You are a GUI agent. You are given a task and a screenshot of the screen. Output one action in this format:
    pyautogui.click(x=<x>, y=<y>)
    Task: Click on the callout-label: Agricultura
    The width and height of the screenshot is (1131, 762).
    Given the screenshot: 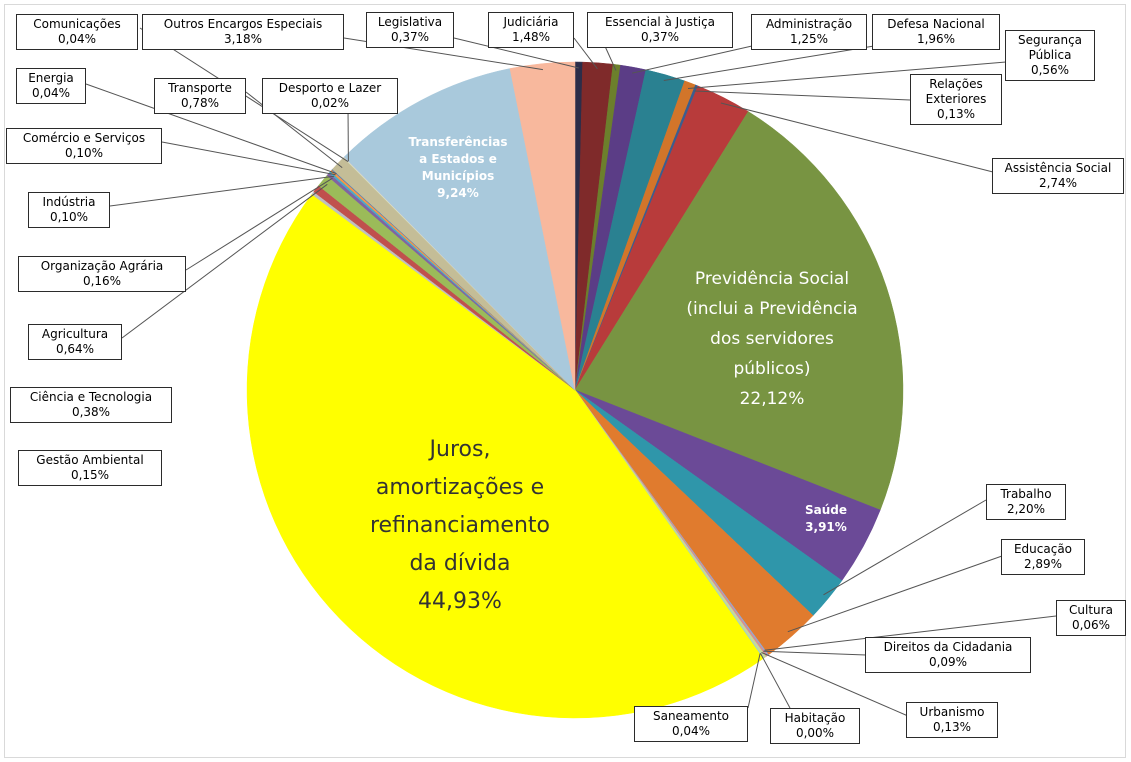 What is the action you would take?
    pyautogui.click(x=75, y=334)
    